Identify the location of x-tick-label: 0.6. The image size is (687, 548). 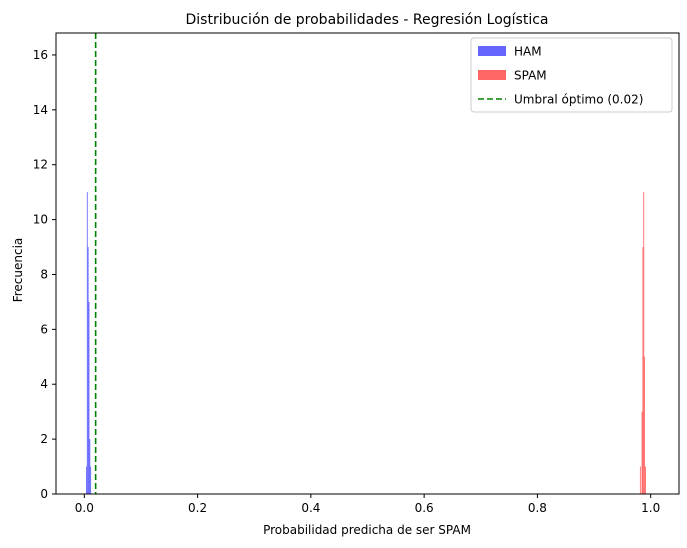
(424, 508).